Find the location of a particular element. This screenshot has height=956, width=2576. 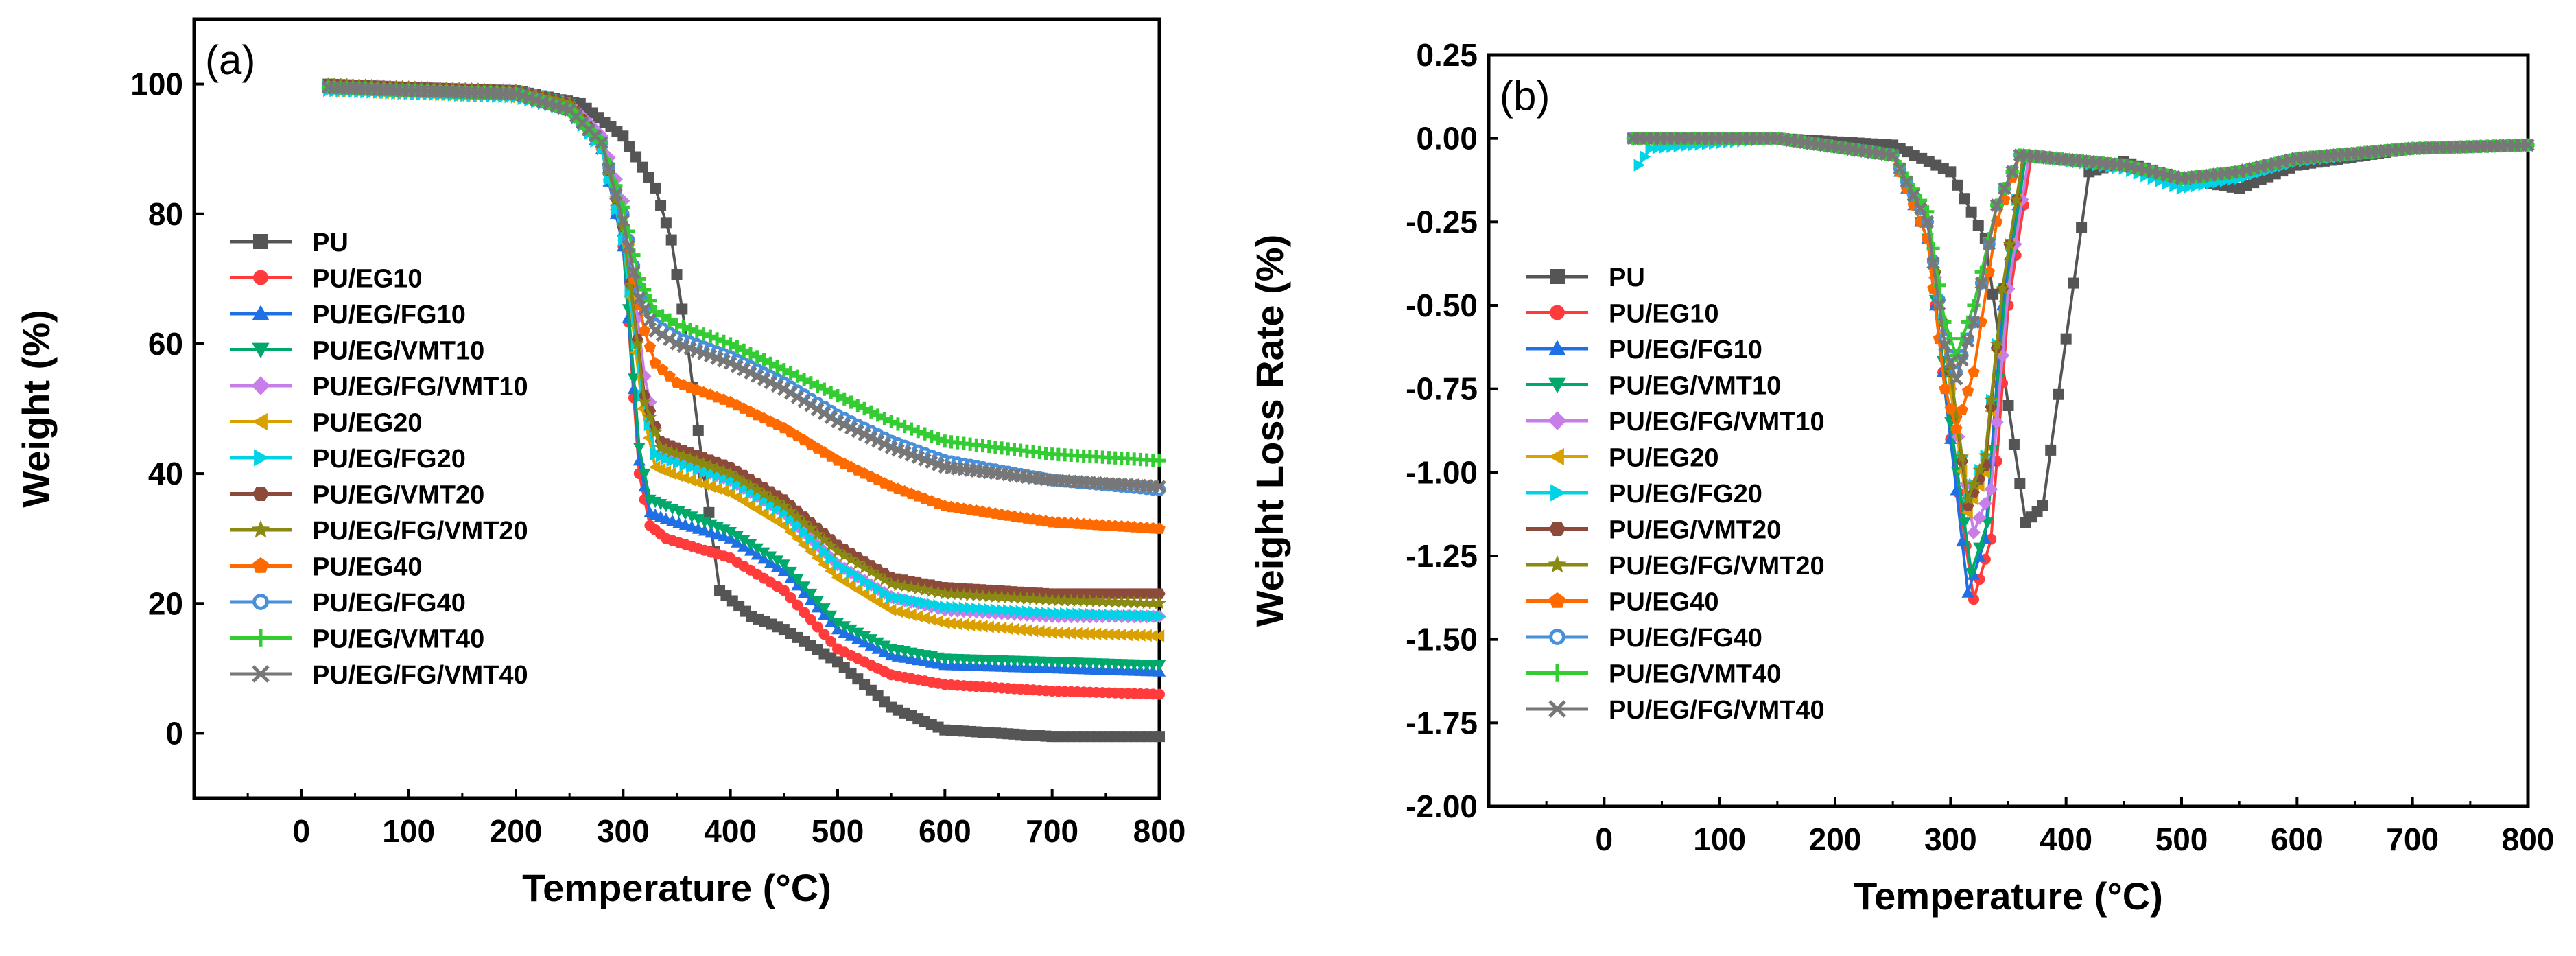

legend-entry: PU/EG/FG40 is located at coordinates (348, 603).